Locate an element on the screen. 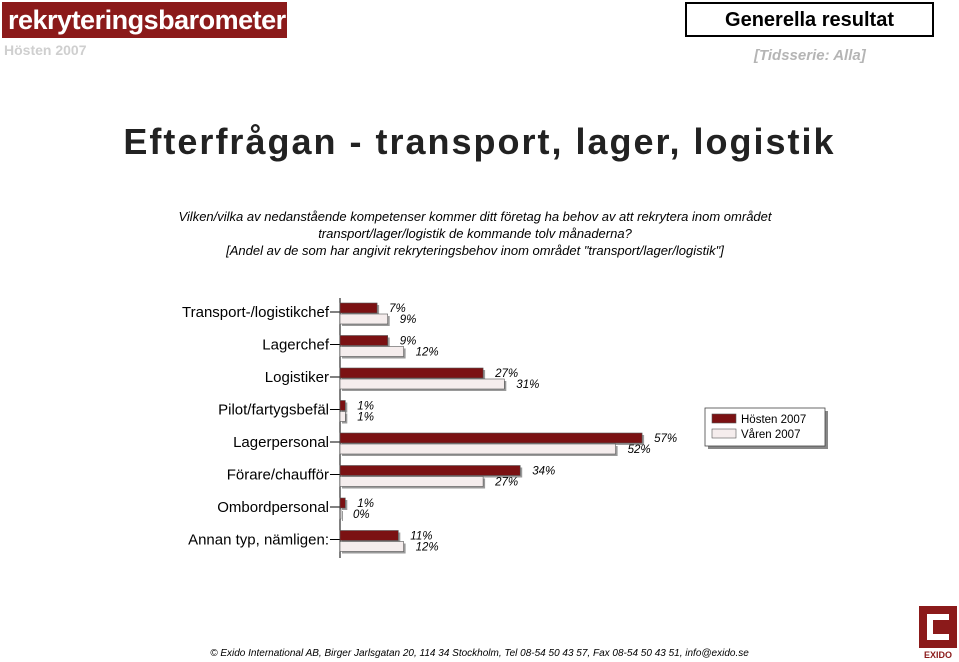  data-label: 31% is located at coordinates (527, 385).